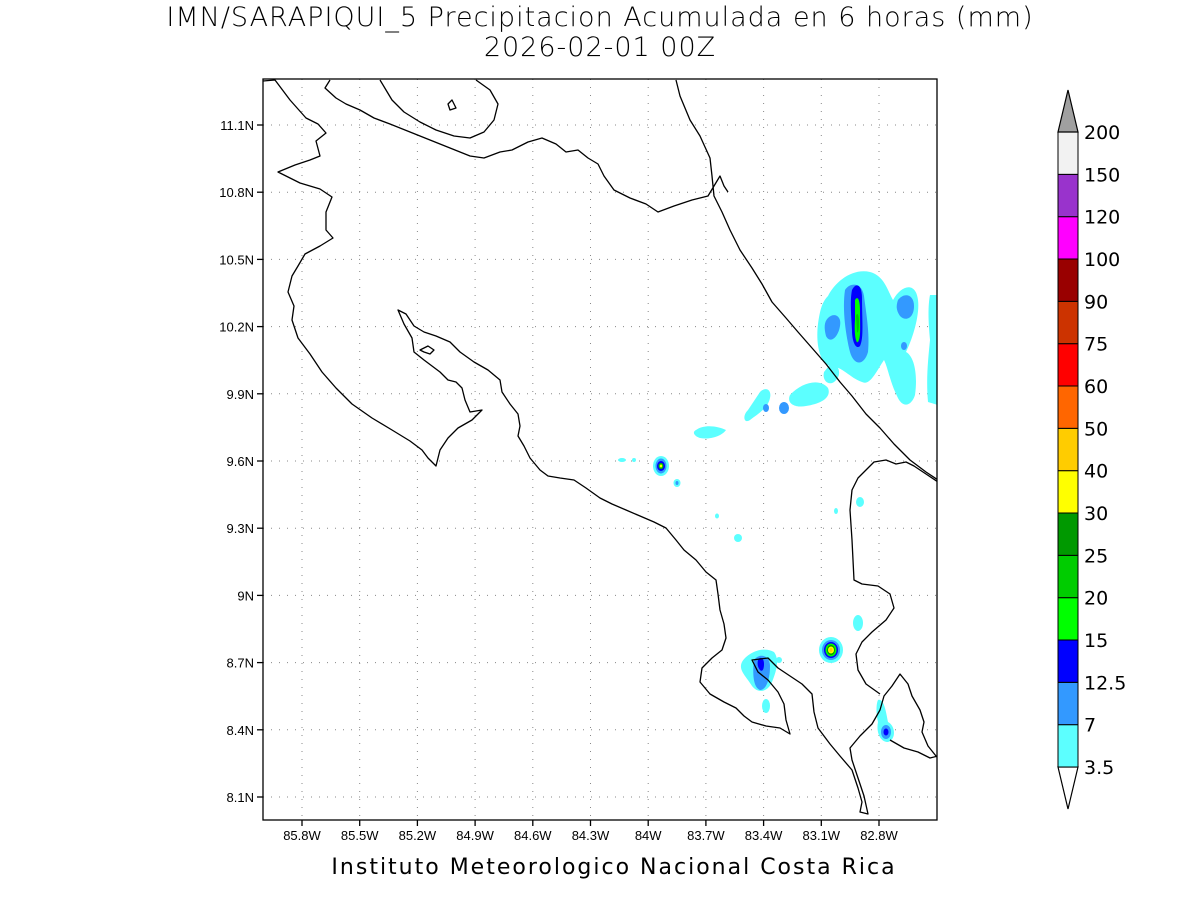 The width and height of the screenshot is (1200, 900). What do you see at coordinates (236, 327) in the screenshot?
I see `lat-label: 10.2N` at bounding box center [236, 327].